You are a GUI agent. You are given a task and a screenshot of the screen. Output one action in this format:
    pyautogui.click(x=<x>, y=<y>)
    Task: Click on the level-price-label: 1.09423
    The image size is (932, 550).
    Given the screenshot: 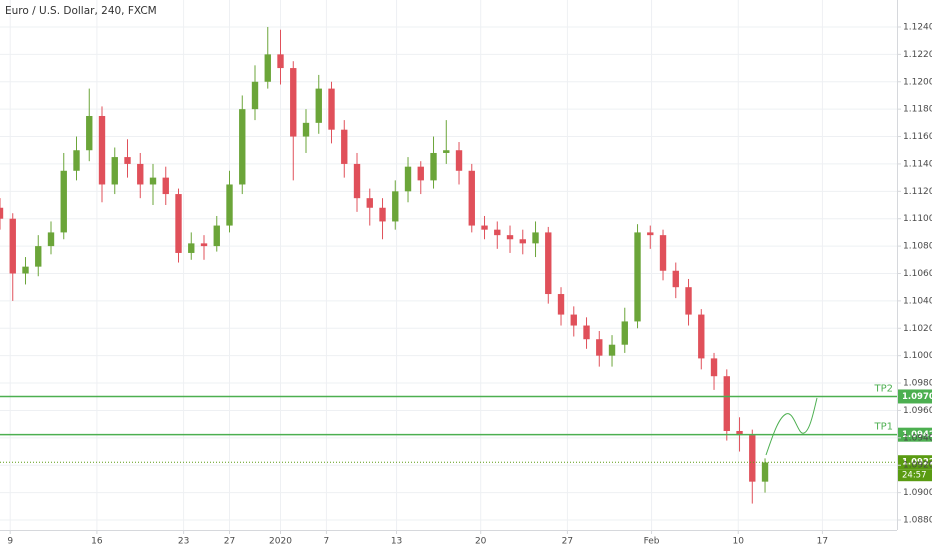 What is the action you would take?
    pyautogui.click(x=917, y=435)
    